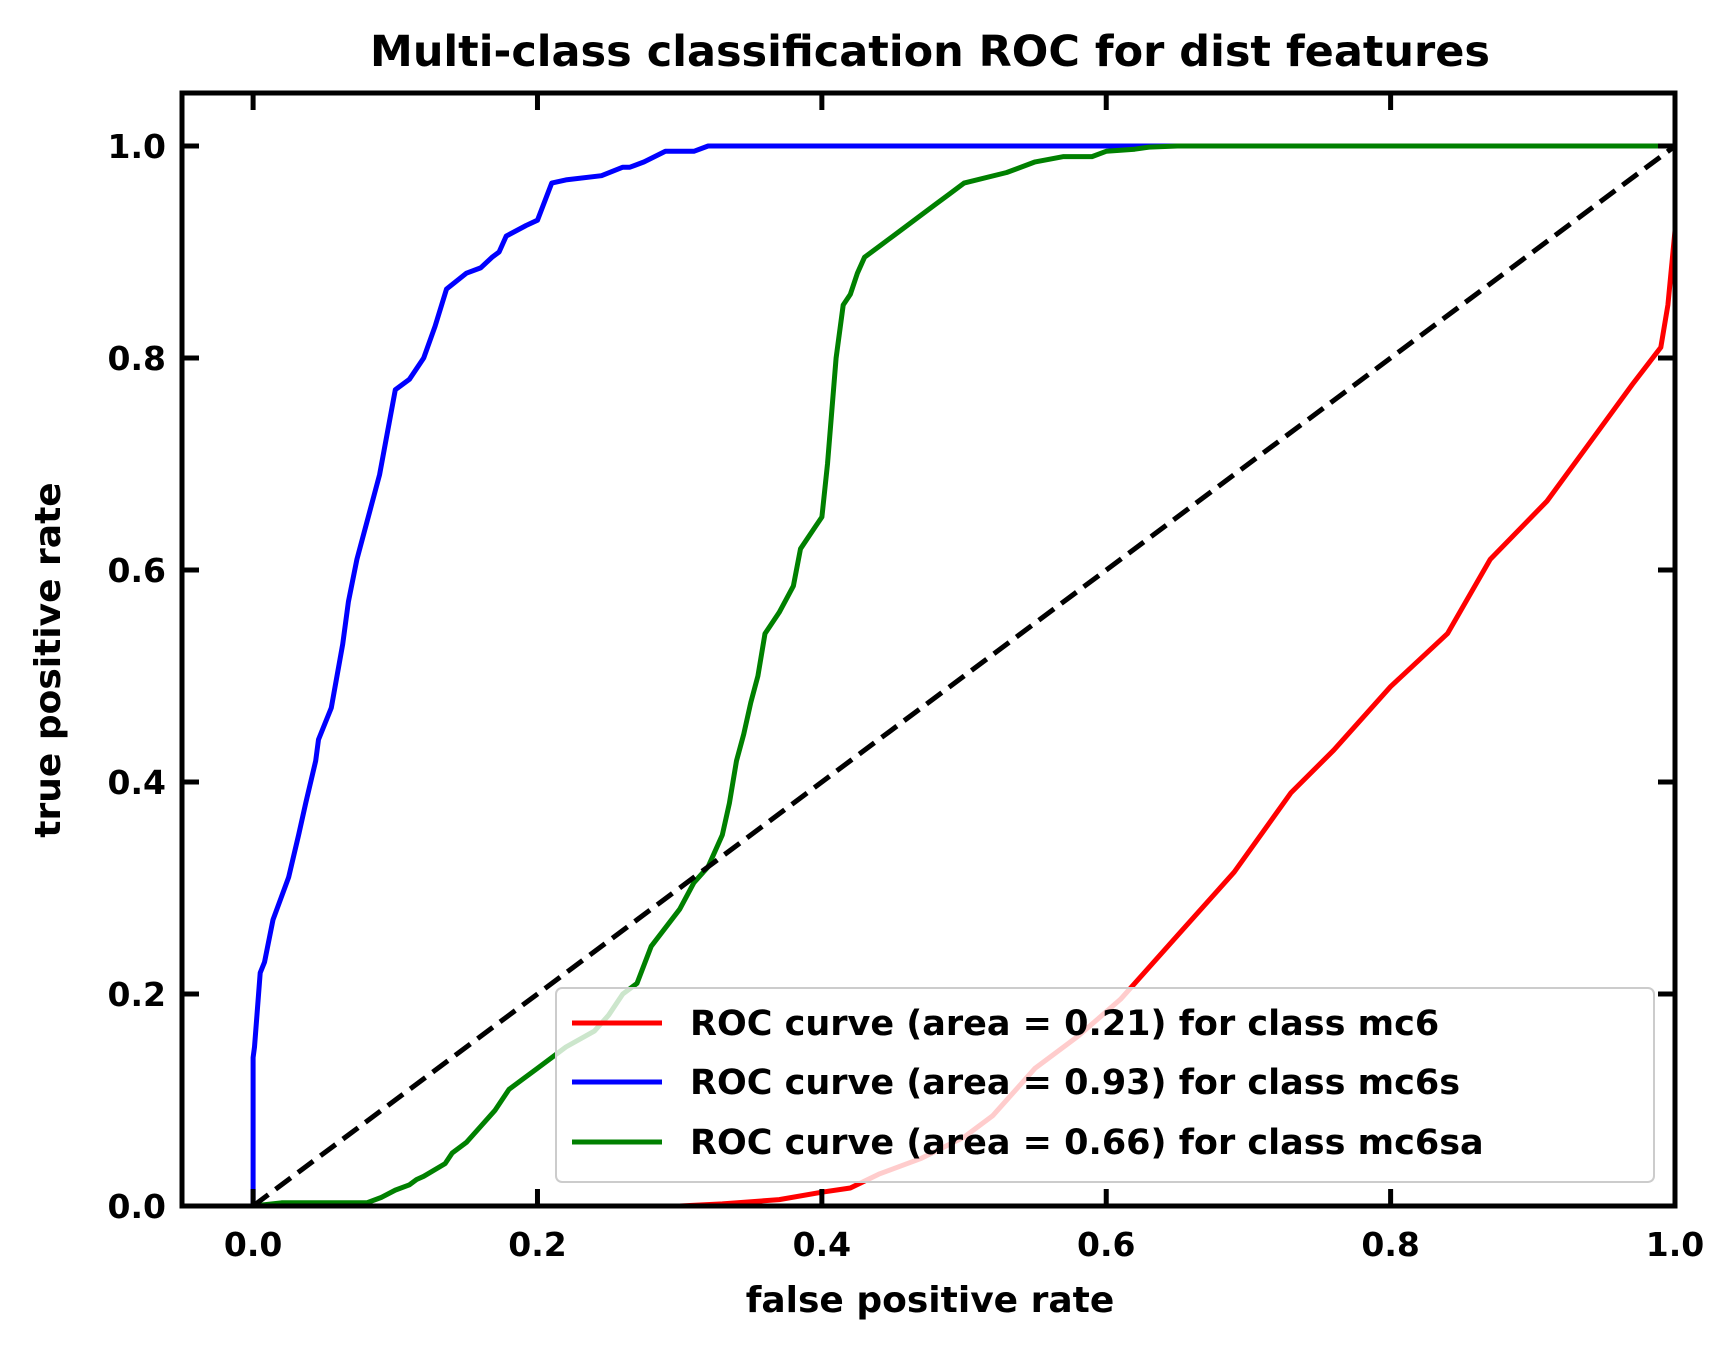  Describe the element at coordinates (1064, 1024) in the screenshot. I see `legend-label-mc6: ROC curve (area = 0.21) for class mc6` at that location.